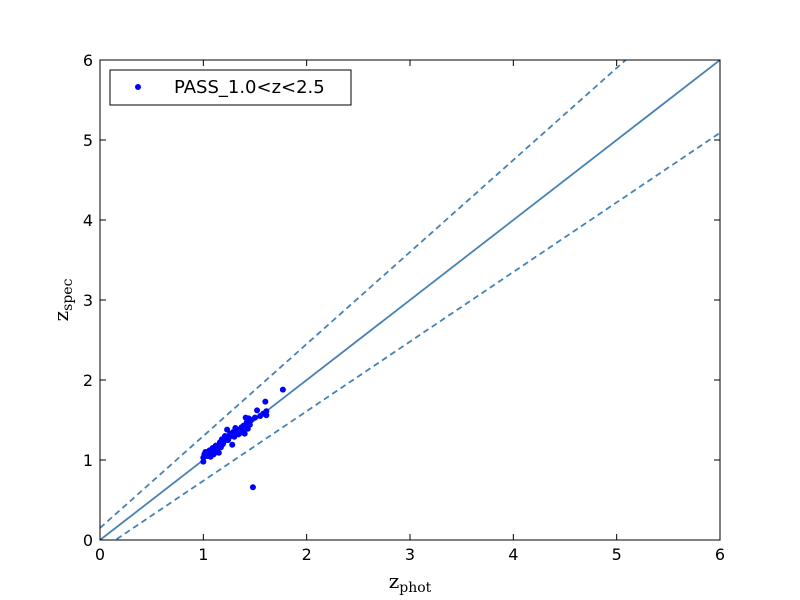  What do you see at coordinates (513, 554) in the screenshot?
I see `x-tick-label: 4` at bounding box center [513, 554].